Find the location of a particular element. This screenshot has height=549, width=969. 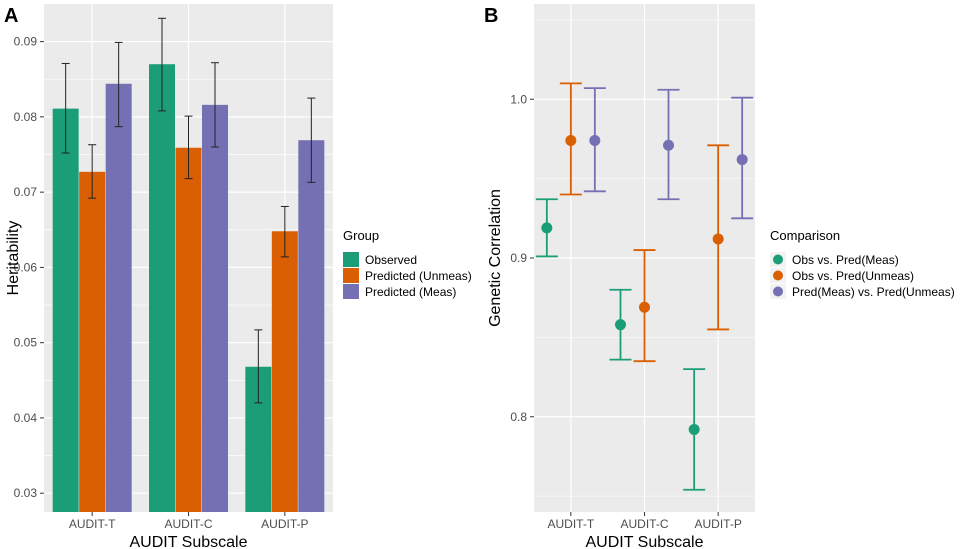

legend-swatch-predicted-unmeas is located at coordinates (351, 275).